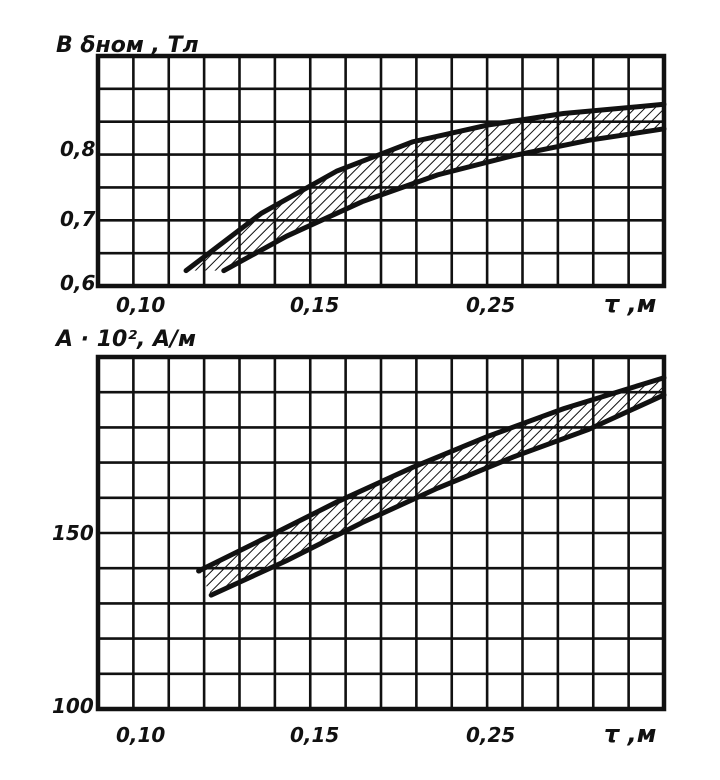  I want to click on bottom-y-tick-label: 100, so click(73, 706).